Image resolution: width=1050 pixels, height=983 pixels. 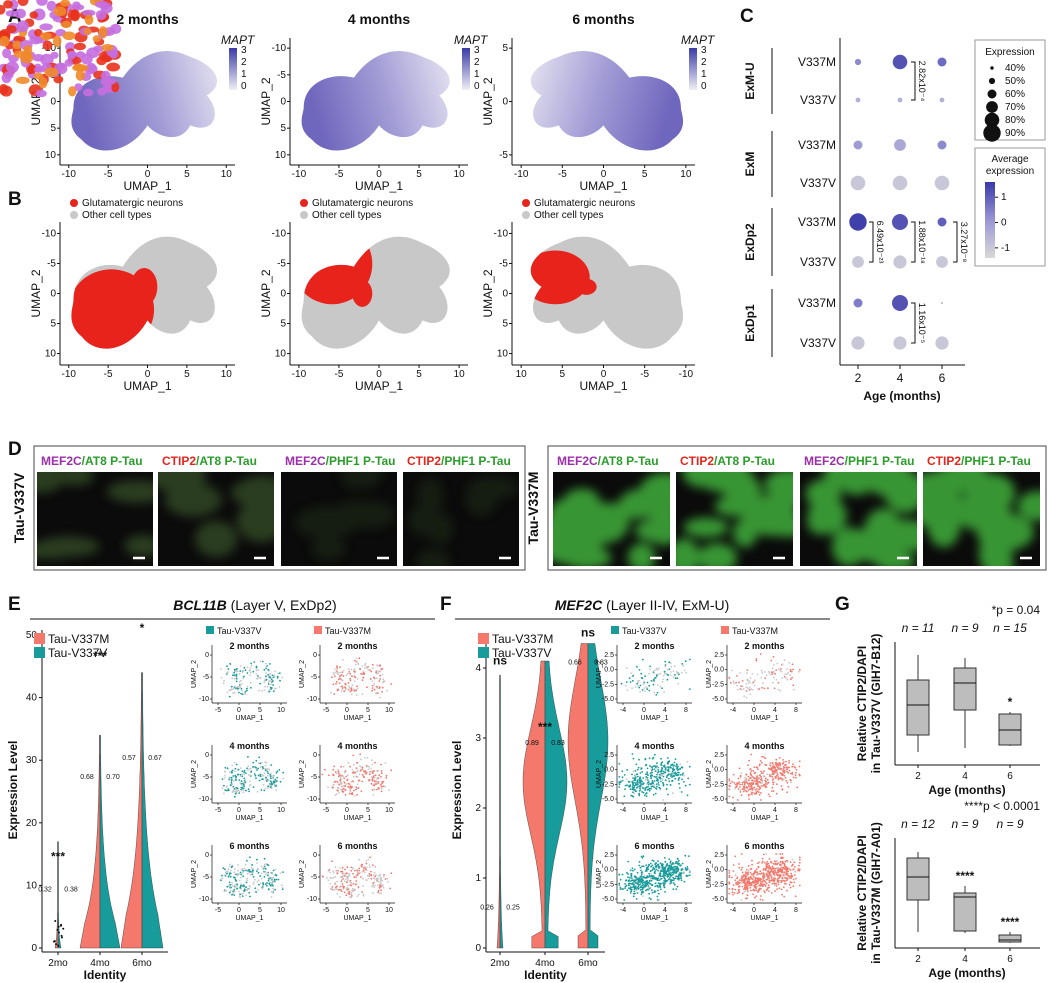 I want to click on panel-title: BCL11B (Layer V, ExDp2), so click(x=254, y=605).